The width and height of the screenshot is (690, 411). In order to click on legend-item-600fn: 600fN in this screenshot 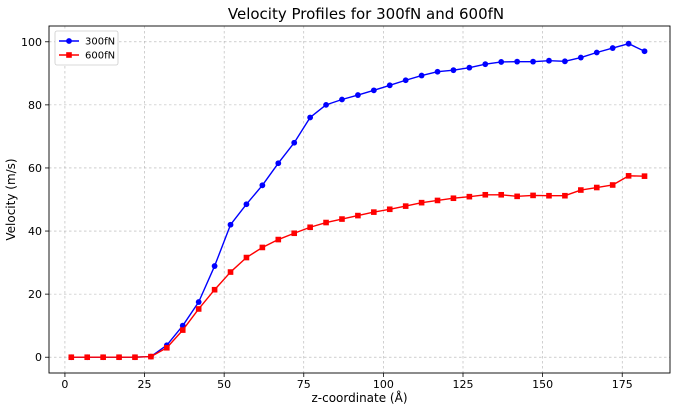, I will do `click(87, 56)`.